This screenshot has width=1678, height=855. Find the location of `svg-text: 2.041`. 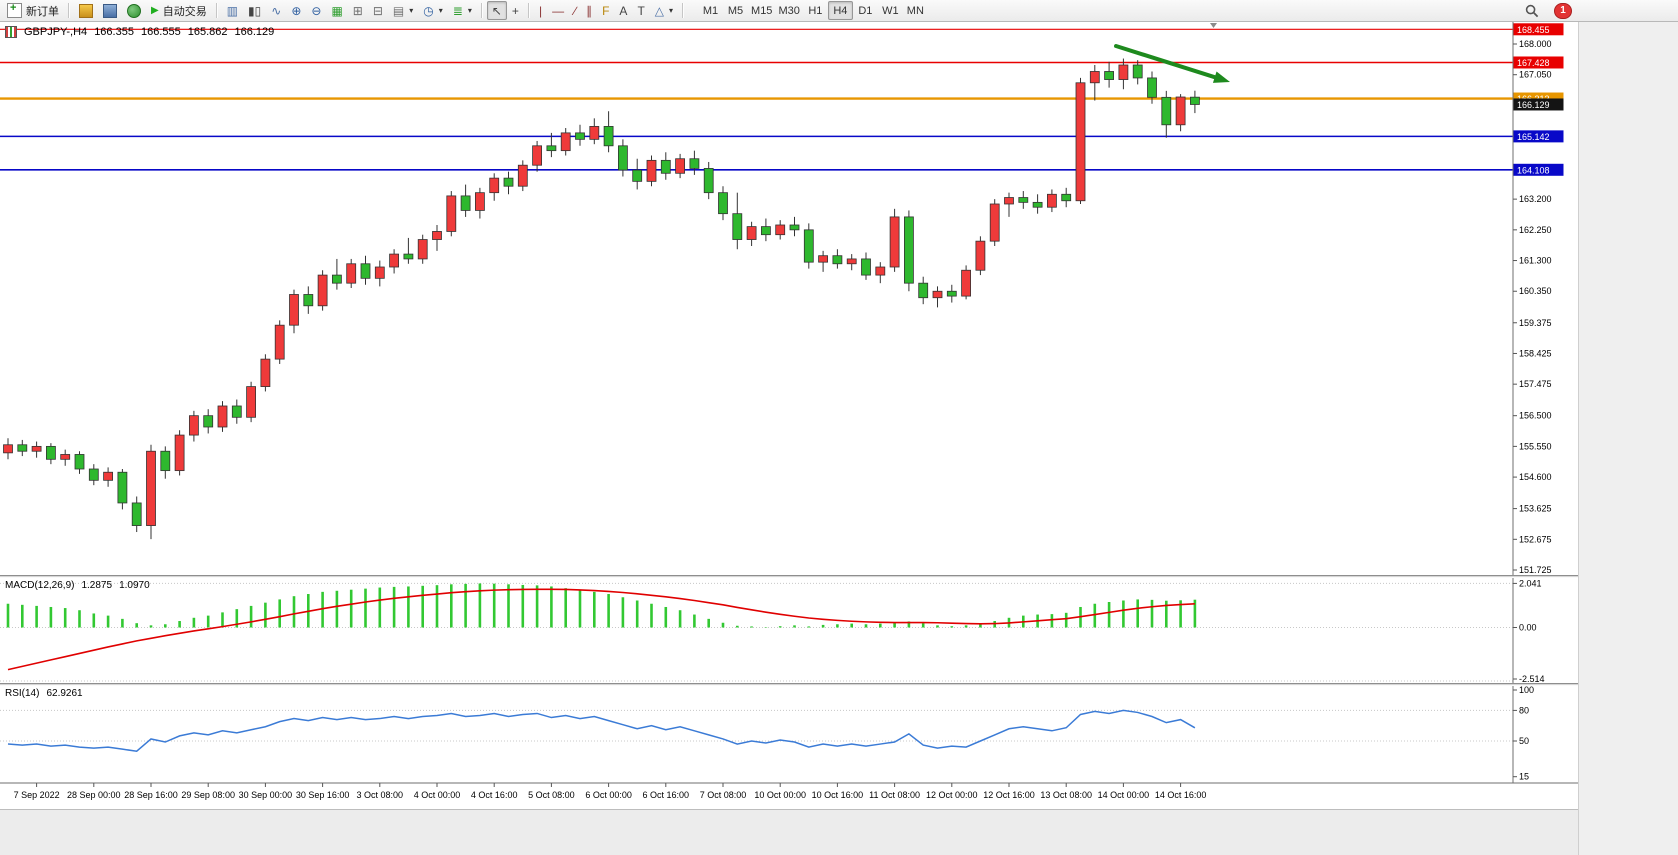

svg-text: 2.041 is located at coordinates (1530, 583).